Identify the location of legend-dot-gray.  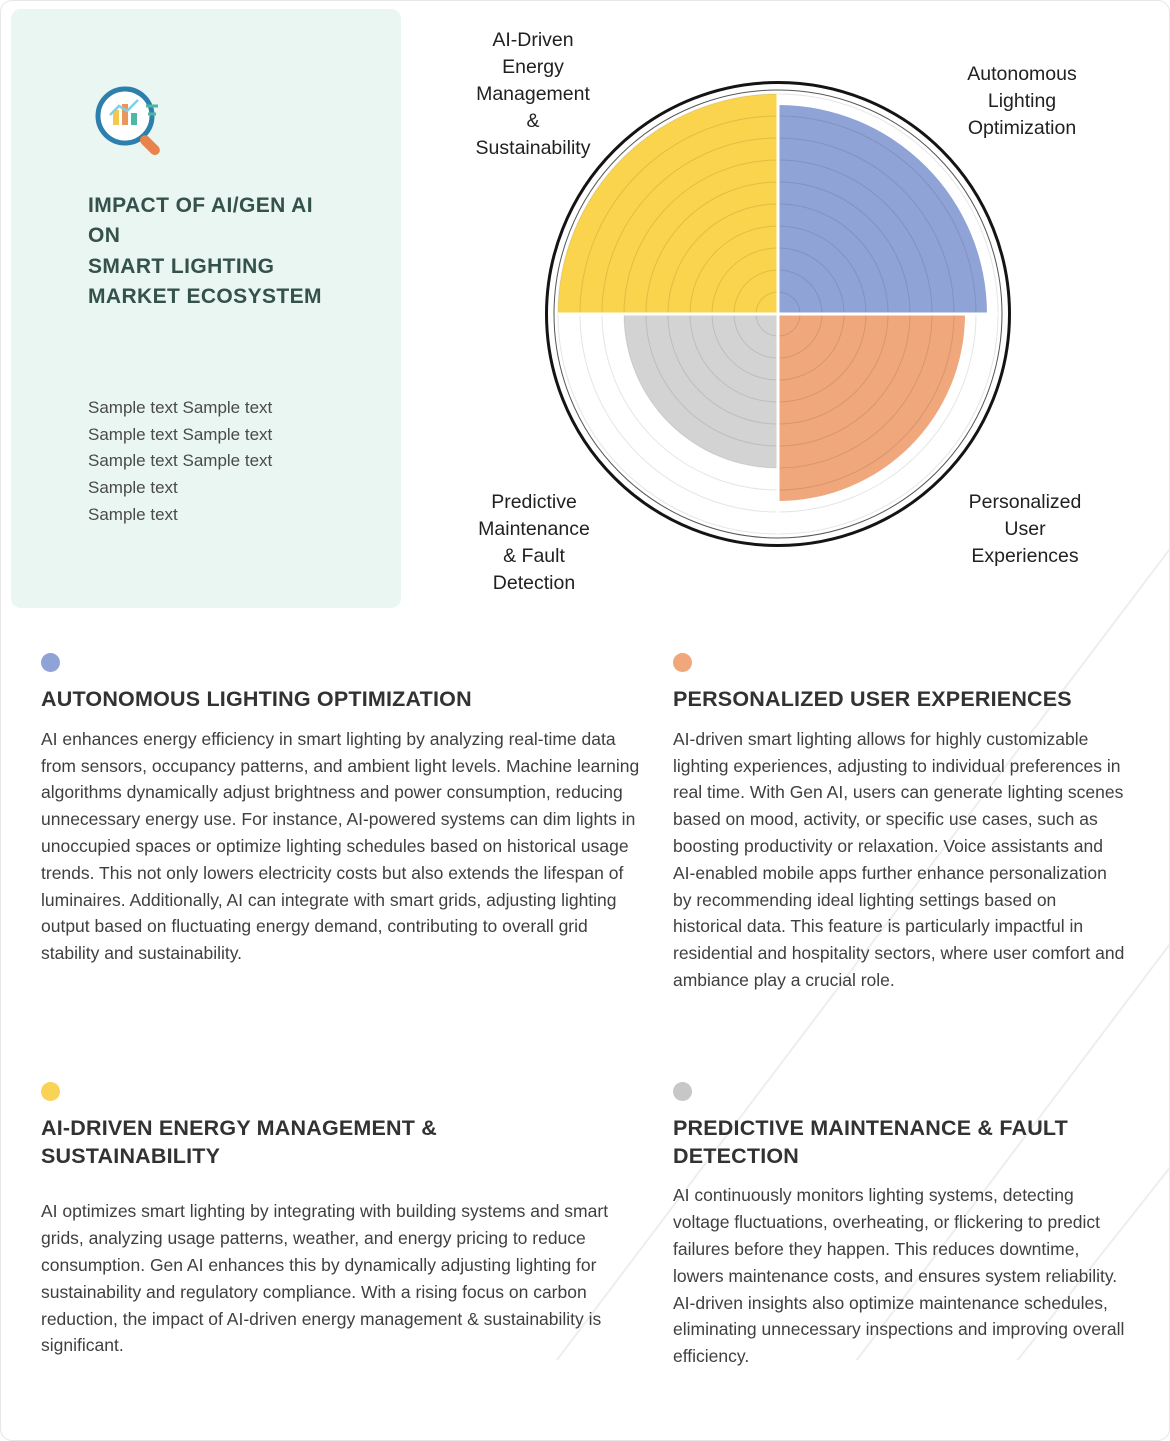
(682, 1091).